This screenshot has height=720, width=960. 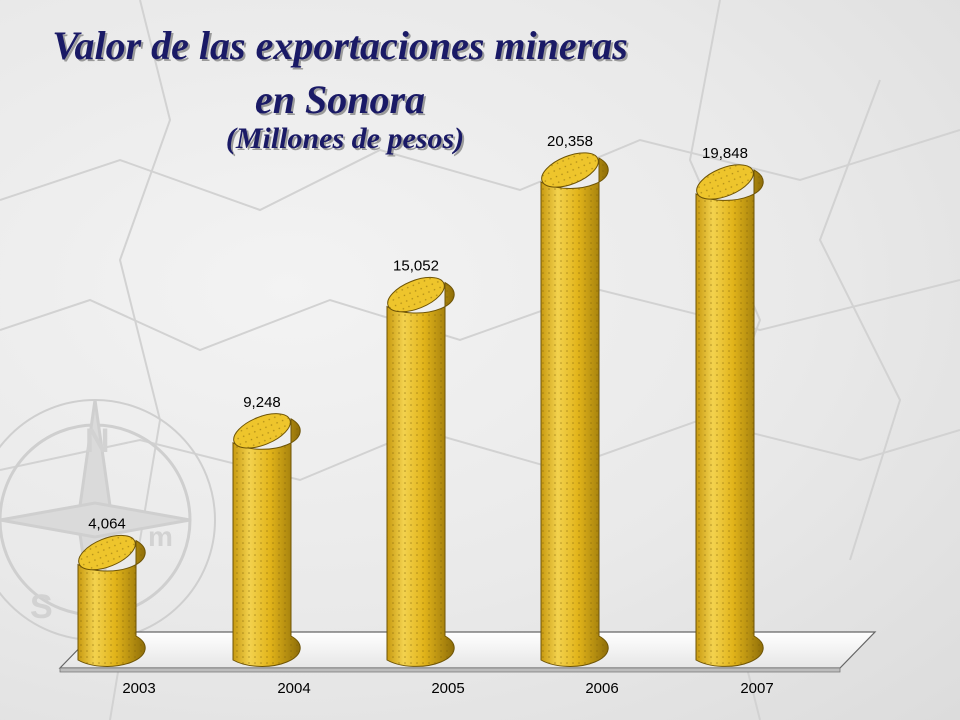 I want to click on x-tick-label-2007: 2007, so click(x=756, y=688).